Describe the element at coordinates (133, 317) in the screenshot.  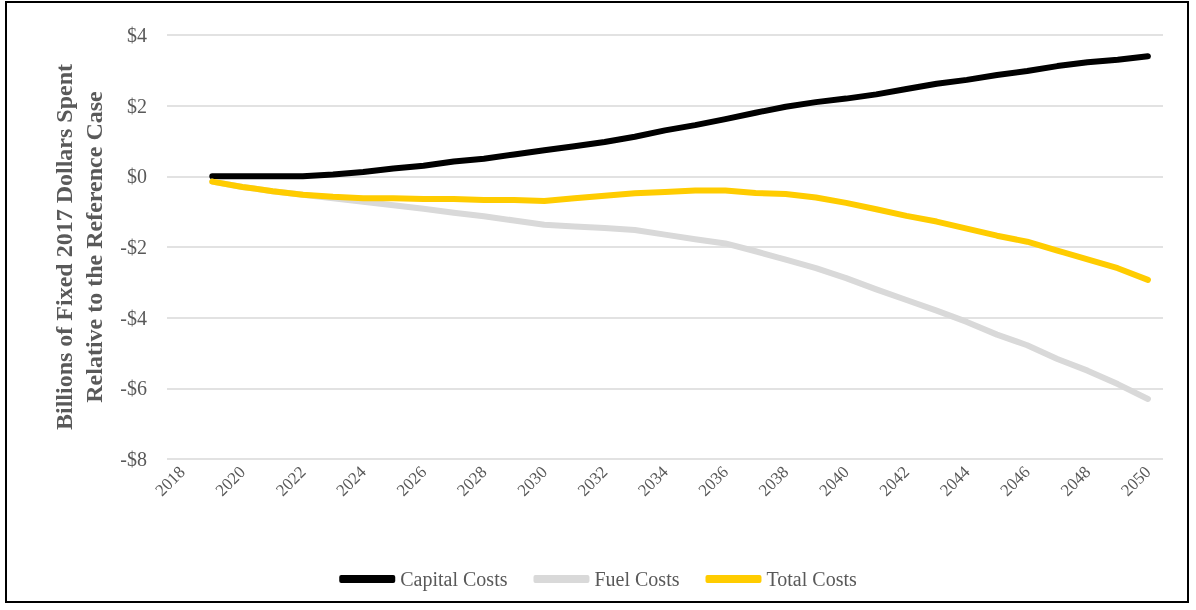
I see `y-tick-label: -$4` at that location.